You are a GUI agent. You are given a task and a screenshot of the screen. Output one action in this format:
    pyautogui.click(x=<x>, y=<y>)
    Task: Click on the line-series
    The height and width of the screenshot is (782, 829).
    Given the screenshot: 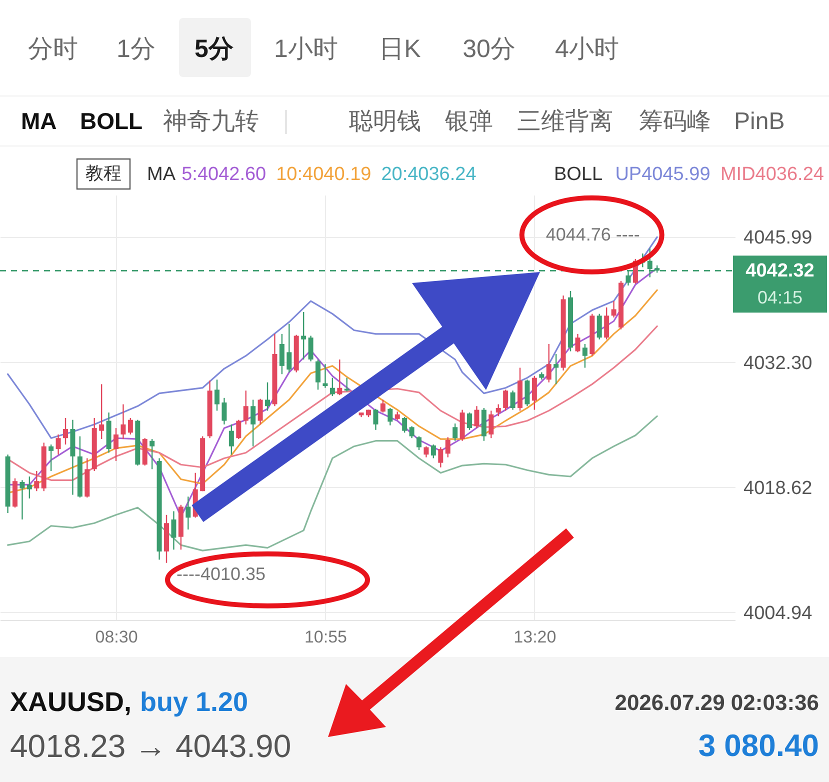 What is the action you would take?
    pyautogui.click(x=332, y=483)
    